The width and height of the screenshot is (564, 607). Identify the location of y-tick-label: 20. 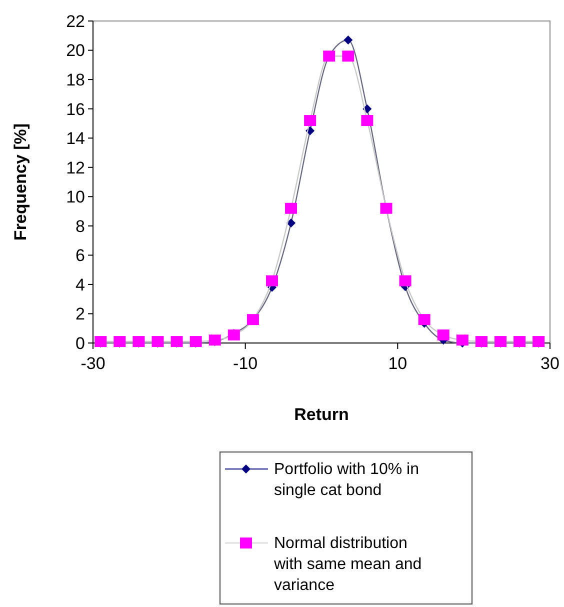
(75, 50).